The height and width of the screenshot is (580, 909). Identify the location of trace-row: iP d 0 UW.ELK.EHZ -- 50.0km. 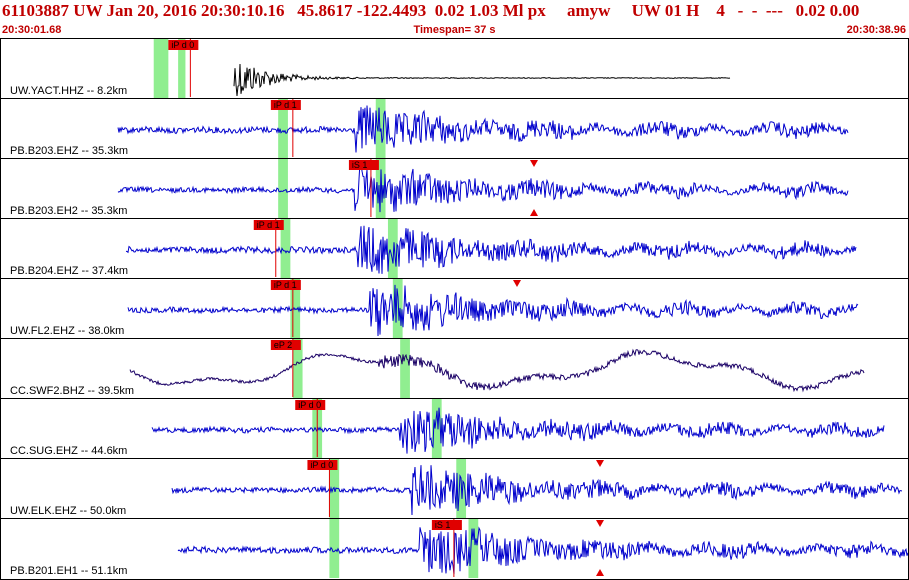
(454, 488).